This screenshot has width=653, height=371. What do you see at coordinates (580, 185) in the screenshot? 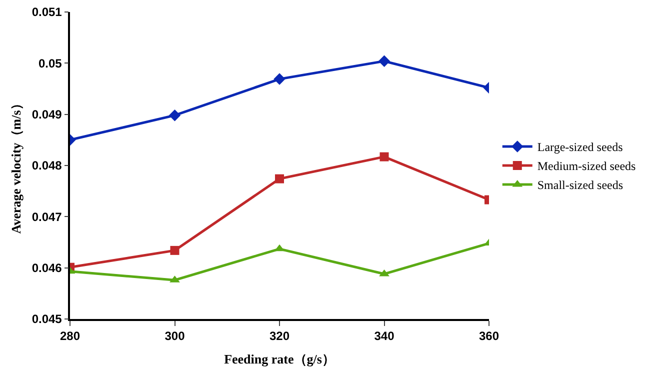
I see `legend-label: Small-sized seeds` at bounding box center [580, 185].